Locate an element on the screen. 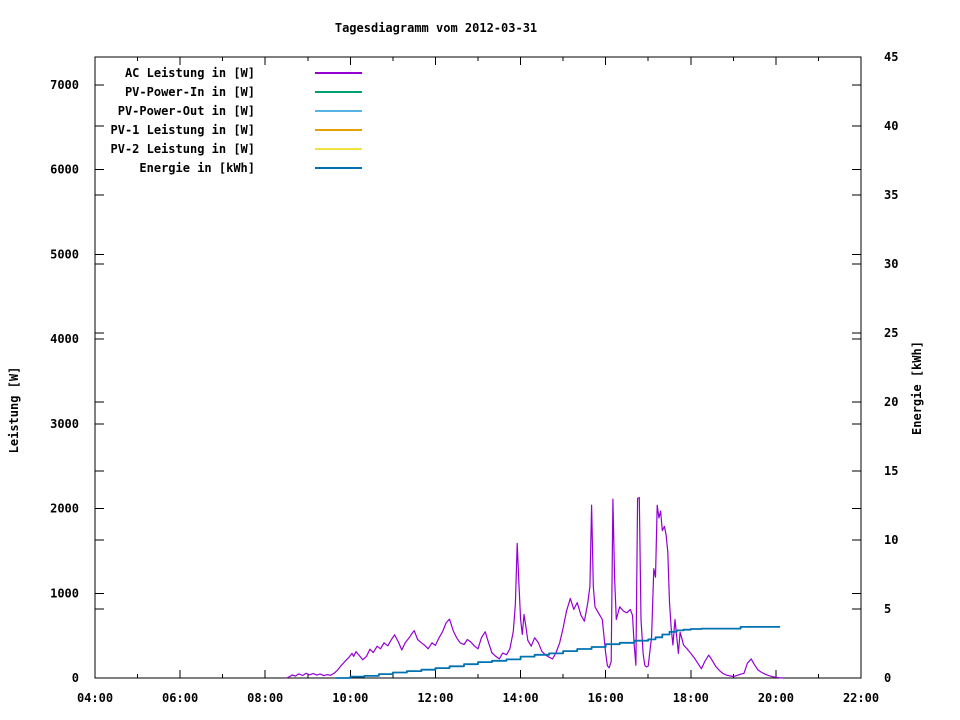  y2-tick-label: 0 is located at coordinates (887, 678).